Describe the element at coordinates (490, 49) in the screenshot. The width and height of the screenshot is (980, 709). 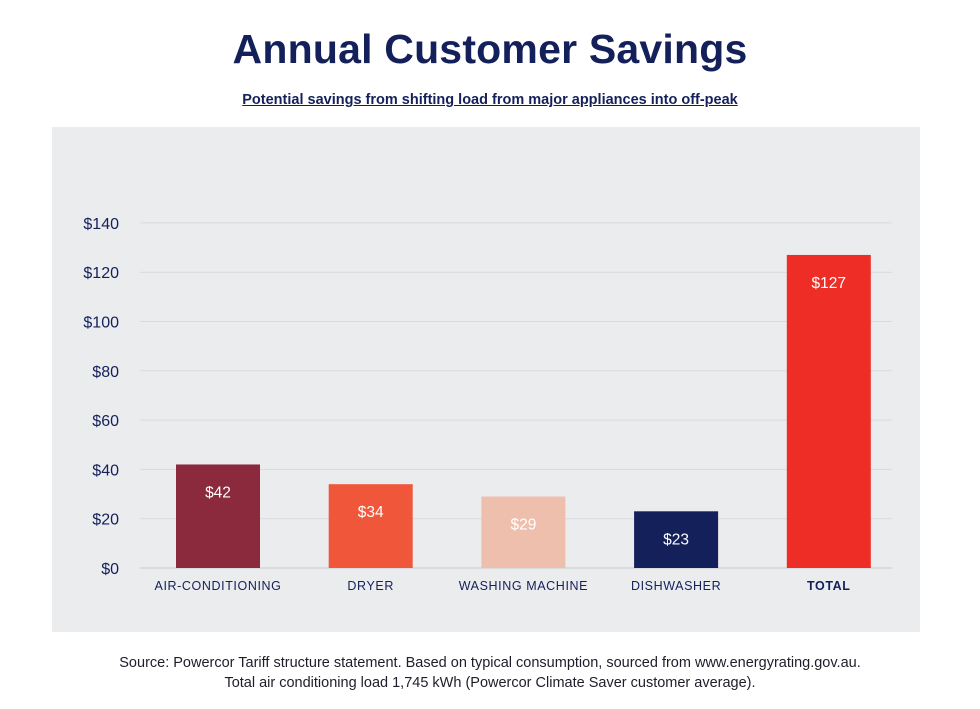
I see `chart-title: Annual Customer Savings` at that location.